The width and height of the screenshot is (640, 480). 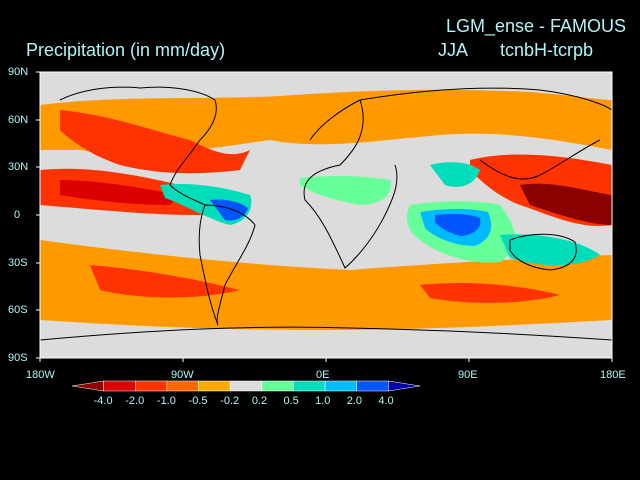 I want to click on field-atlantic-blue, so click(x=229, y=210).